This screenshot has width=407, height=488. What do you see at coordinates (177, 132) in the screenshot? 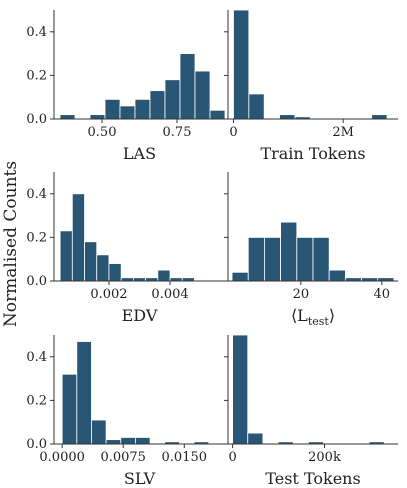
I see `x-tick-label: 0.75` at bounding box center [177, 132].